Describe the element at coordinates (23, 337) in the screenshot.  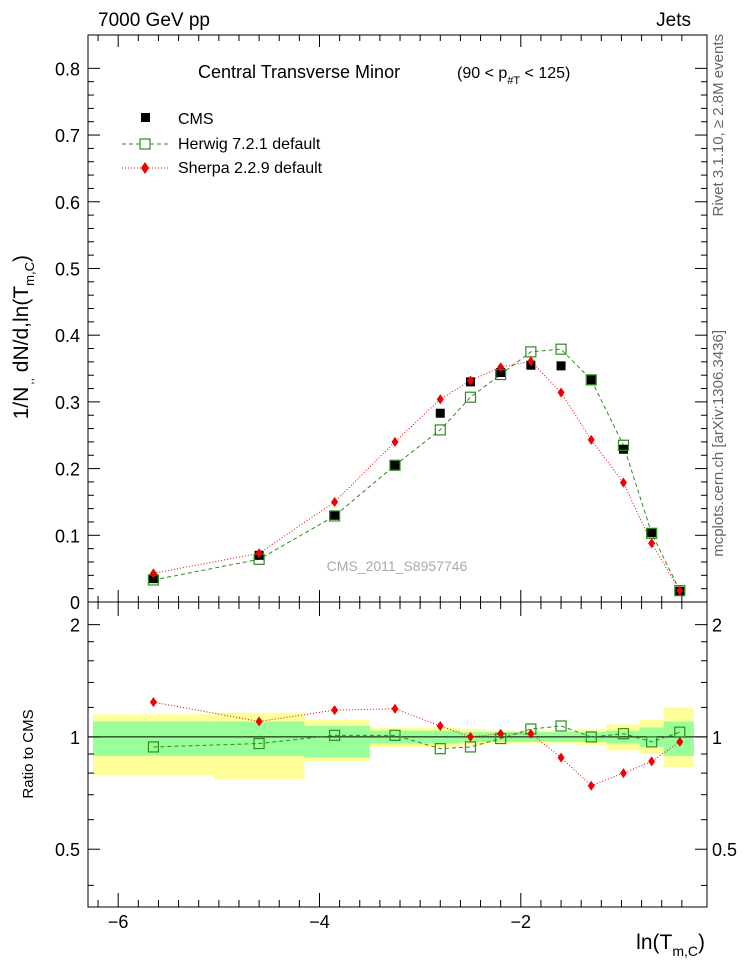
I see `main-y-axis-label: 1/N,, dN/d,ln(Tm,C)` at that location.